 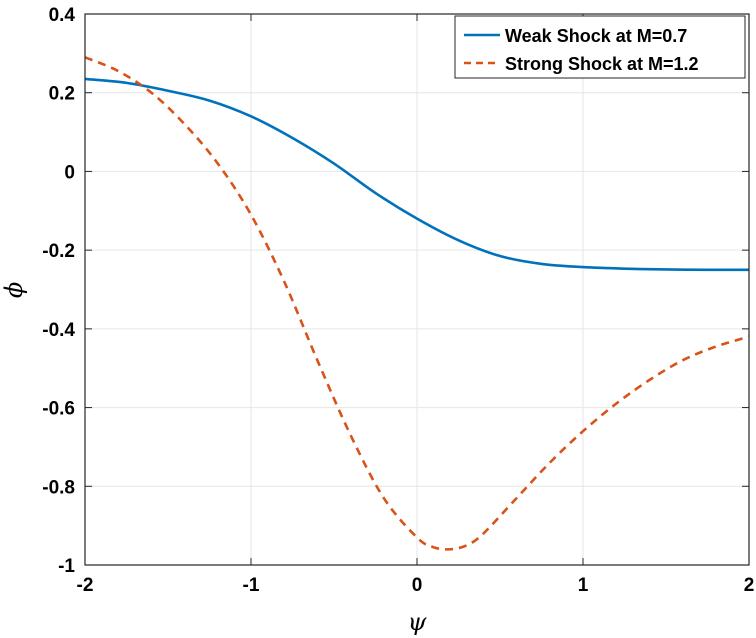 I want to click on legend-label-weak-shock: Weak Shock at M=0.7, so click(x=596, y=36).